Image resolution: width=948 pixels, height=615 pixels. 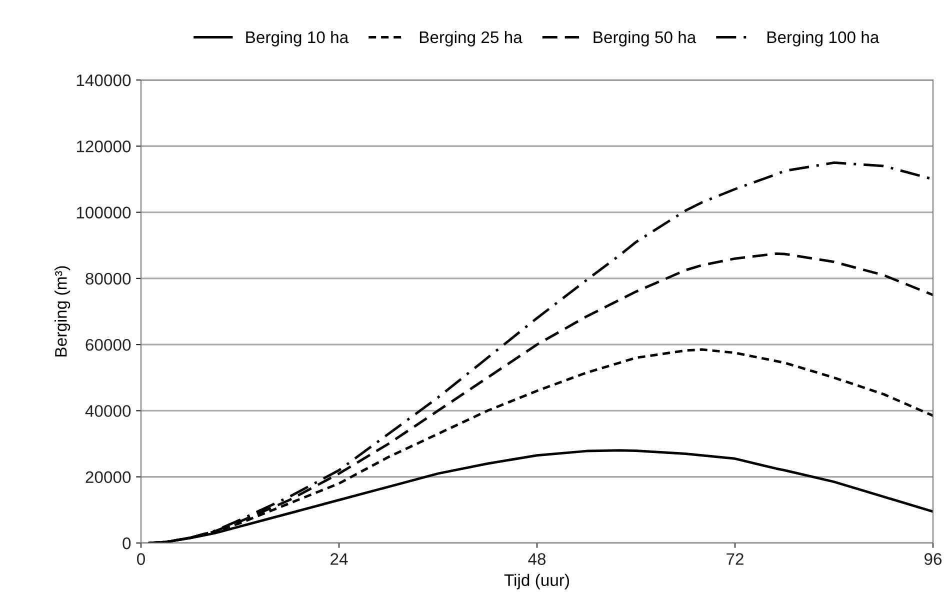 I want to click on y-tick-label: 20000, so click(x=108, y=477).